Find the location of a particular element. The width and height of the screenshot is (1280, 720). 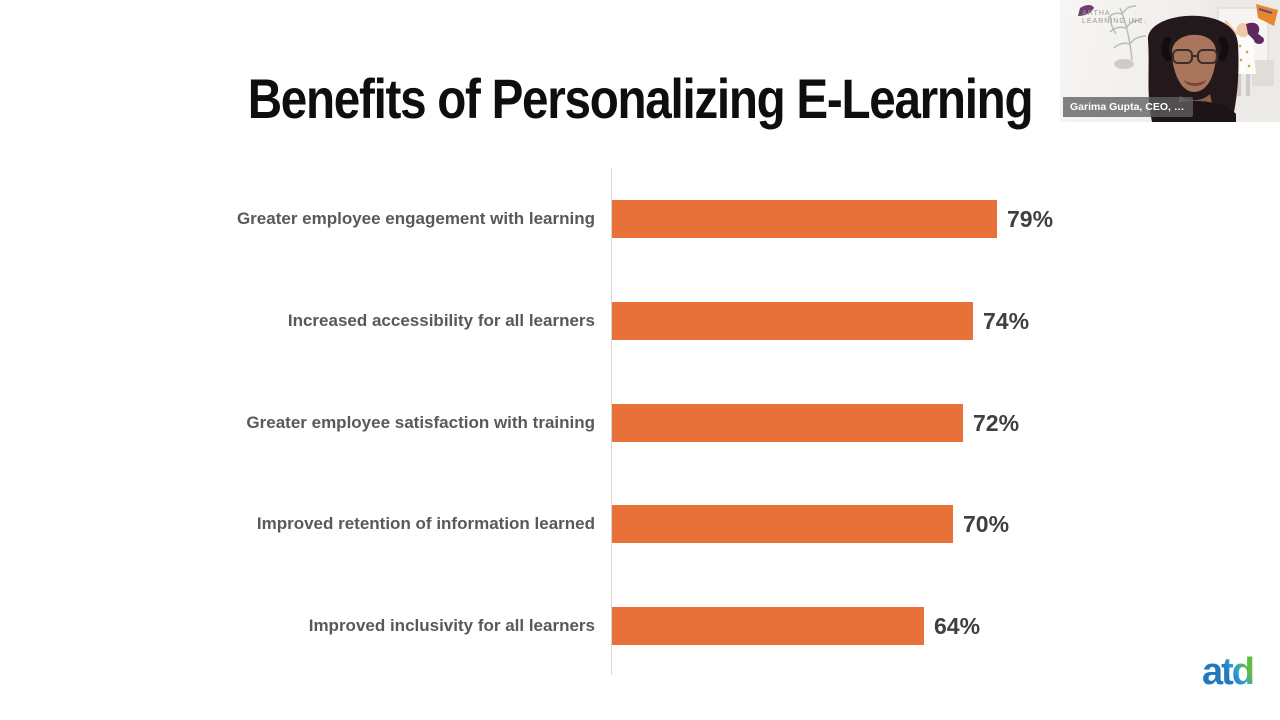

value-label: 79% is located at coordinates (1030, 218).